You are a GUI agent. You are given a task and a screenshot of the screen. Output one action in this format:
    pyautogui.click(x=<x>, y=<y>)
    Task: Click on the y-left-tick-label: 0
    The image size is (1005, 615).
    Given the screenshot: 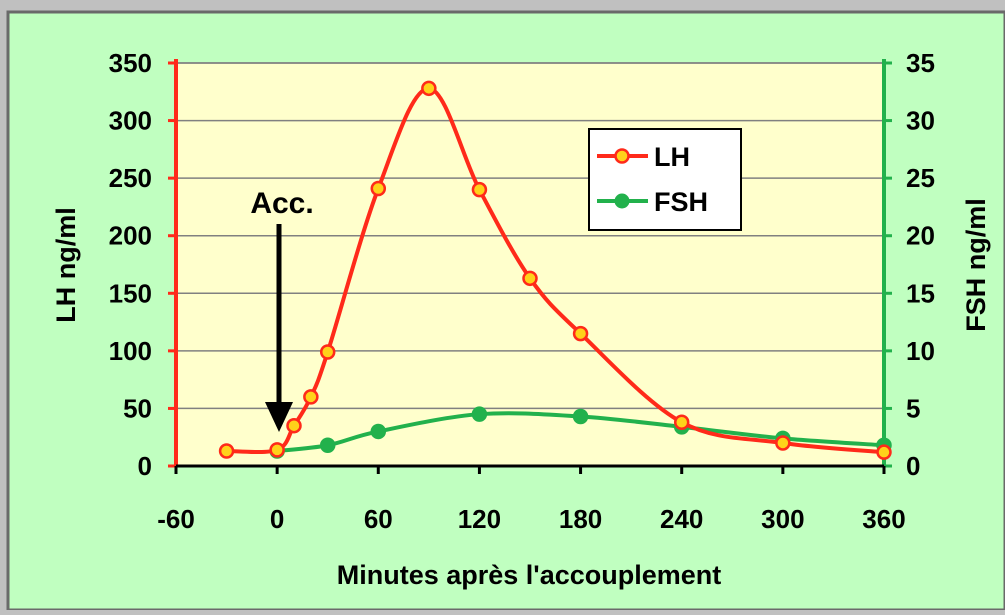 What is the action you would take?
    pyautogui.click(x=145, y=466)
    